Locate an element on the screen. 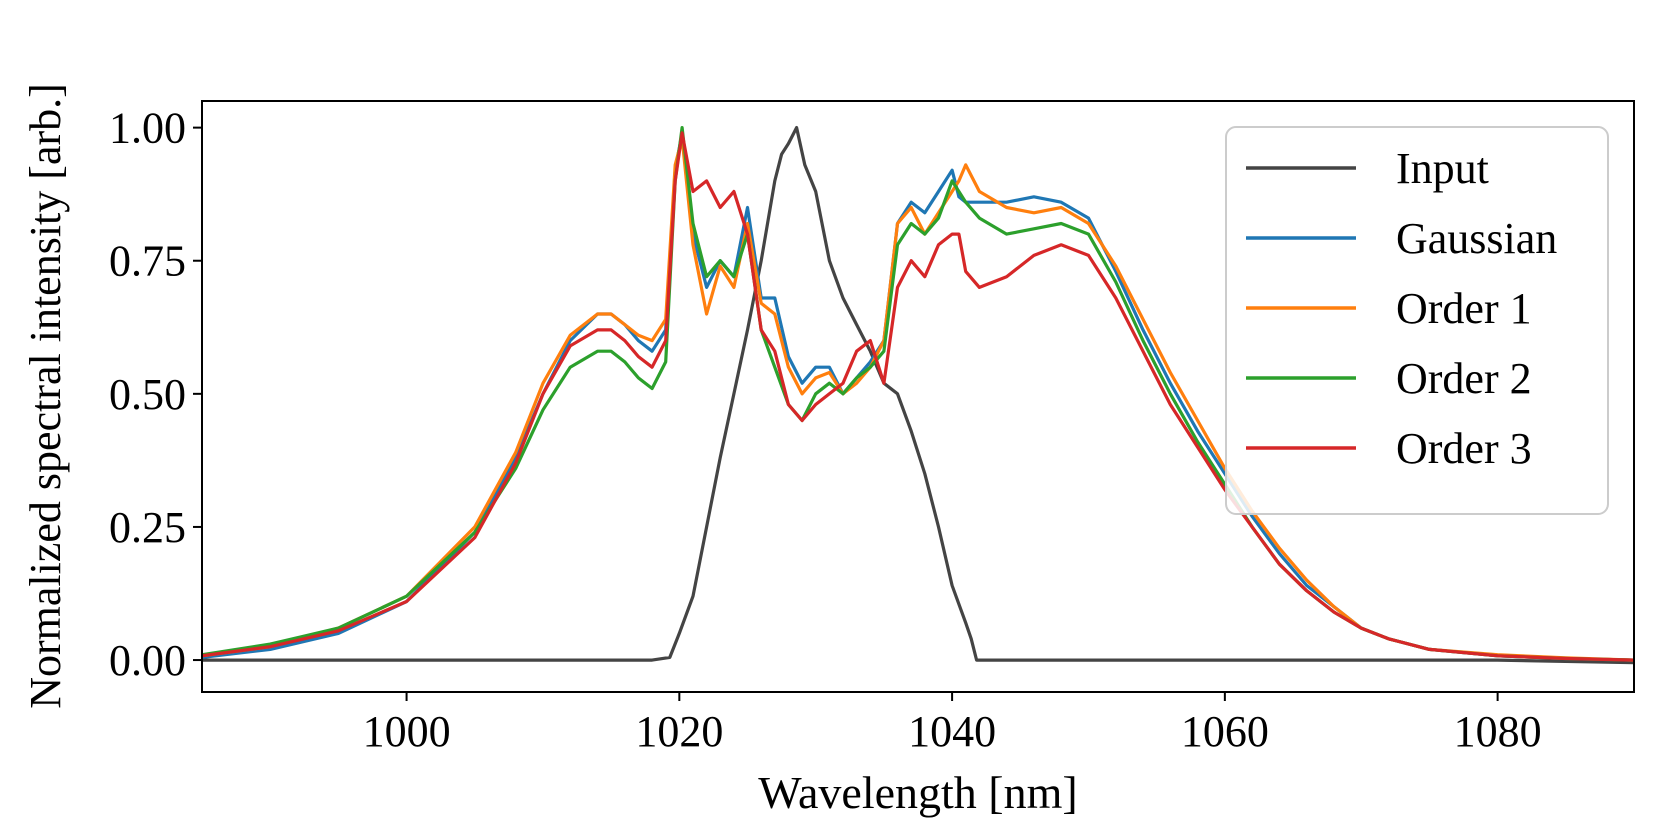 Image resolution: width=1661 pixels, height=830 pixels. legend-box is located at coordinates (1417, 320).